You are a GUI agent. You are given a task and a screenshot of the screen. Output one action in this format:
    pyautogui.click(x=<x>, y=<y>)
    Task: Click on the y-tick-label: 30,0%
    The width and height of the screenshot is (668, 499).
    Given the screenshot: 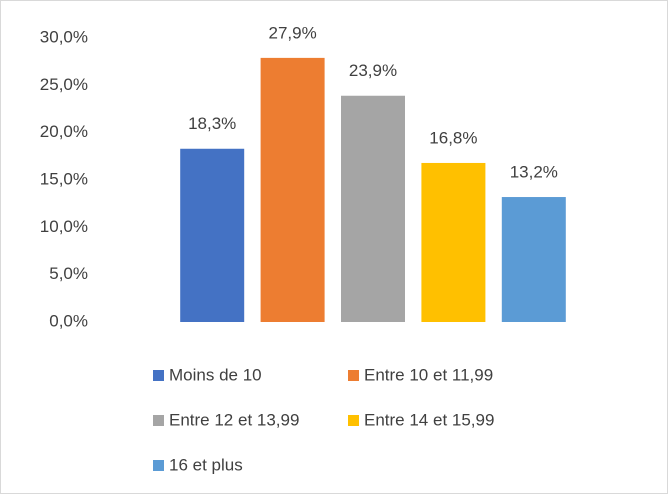 What is the action you would take?
    pyautogui.click(x=64, y=36)
    